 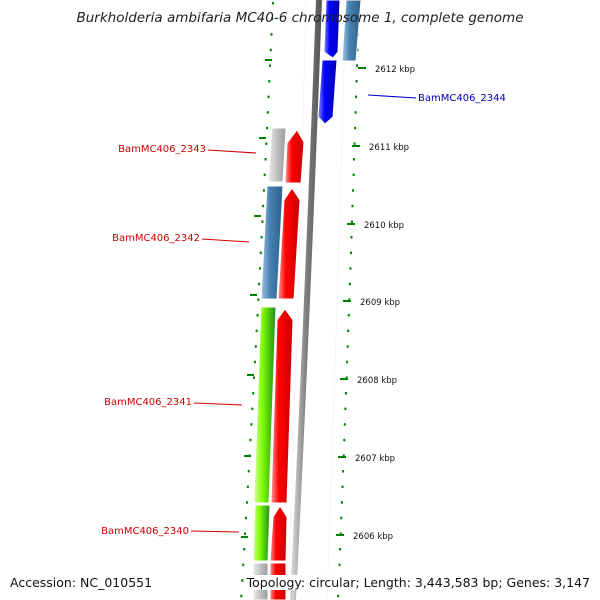 I want to click on gene-label-bam2340: BamMC406_2340, so click(x=145, y=531).